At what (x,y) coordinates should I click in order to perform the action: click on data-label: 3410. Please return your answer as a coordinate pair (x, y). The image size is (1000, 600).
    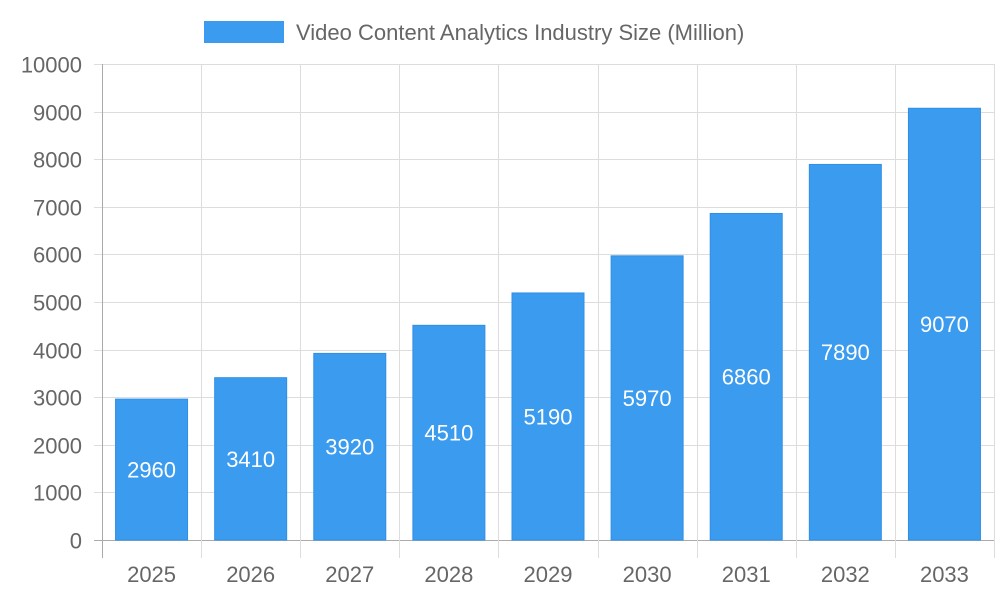
    Looking at the image, I should click on (250, 459).